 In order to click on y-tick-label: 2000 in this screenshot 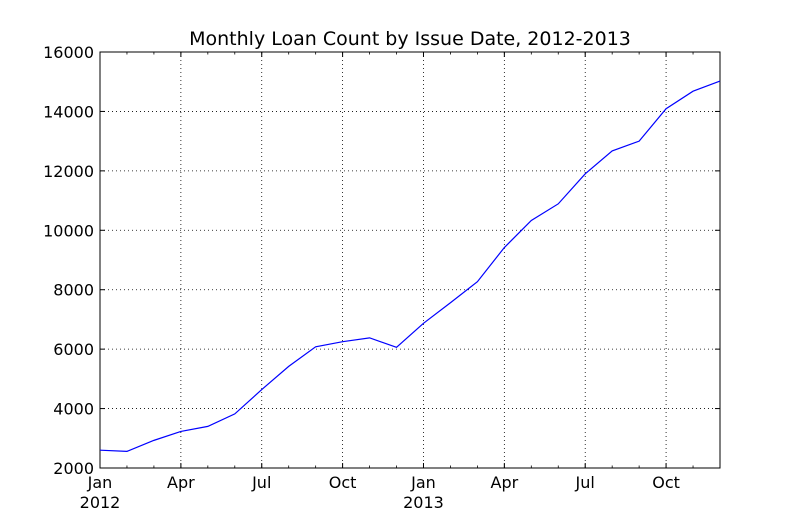, I will do `click(73, 468)`.